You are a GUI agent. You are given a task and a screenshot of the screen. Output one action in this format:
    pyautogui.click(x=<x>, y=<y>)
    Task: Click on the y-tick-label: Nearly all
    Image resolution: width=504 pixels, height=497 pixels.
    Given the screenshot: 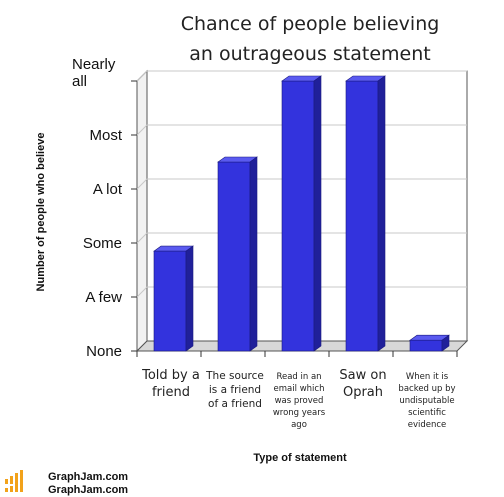 What is the action you would take?
    pyautogui.click(x=94, y=73)
    